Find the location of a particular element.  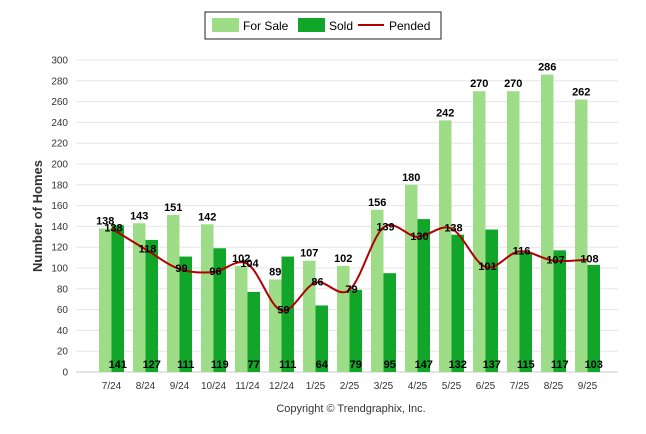

x-tick-label: 3/25 is located at coordinates (384, 386).